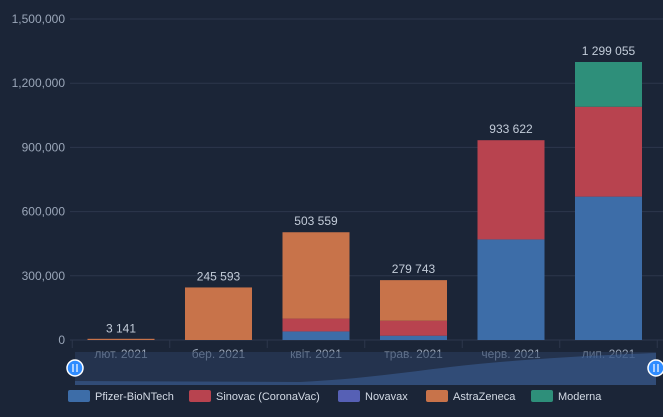  I want to click on stack-total-label: 245 593, so click(219, 276).